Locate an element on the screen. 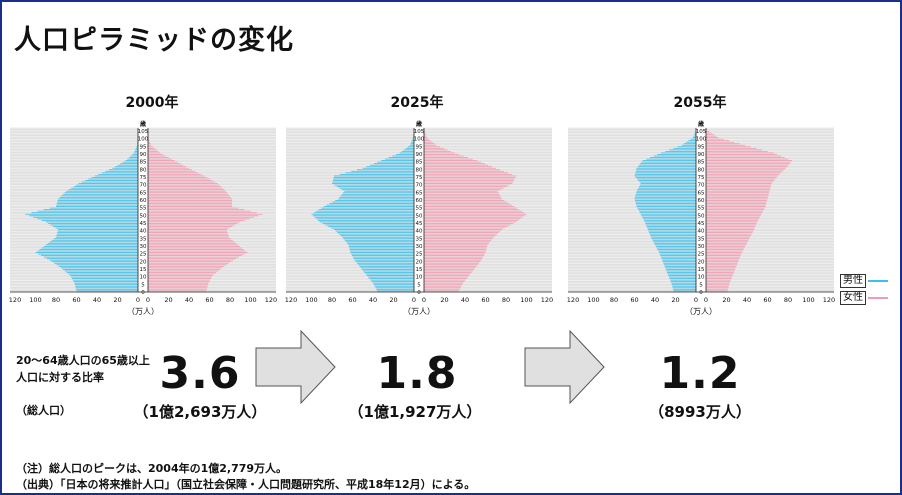 This screenshot has width=902, height=495. age-tick-label: 65 is located at coordinates (419, 193).